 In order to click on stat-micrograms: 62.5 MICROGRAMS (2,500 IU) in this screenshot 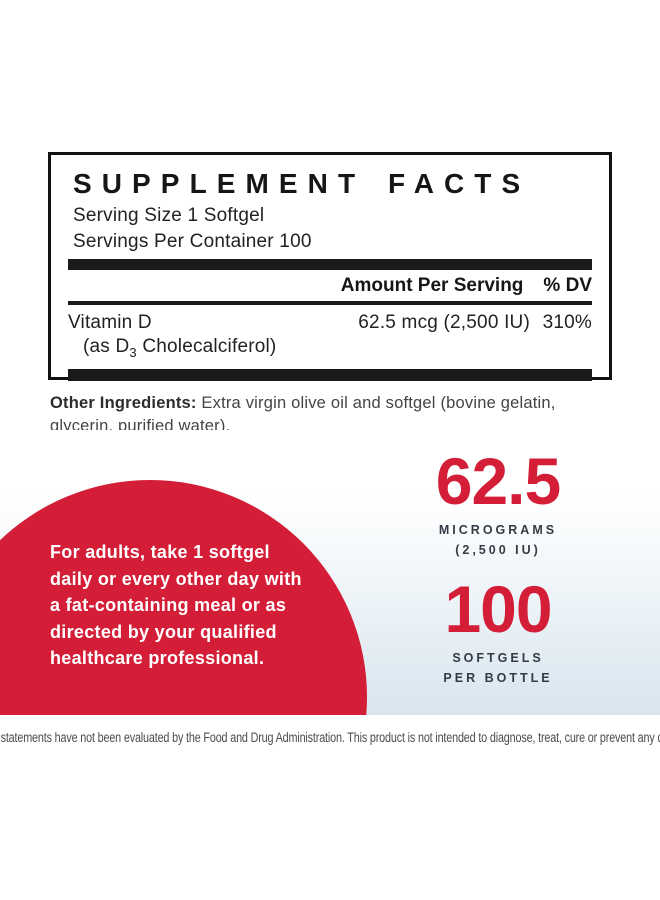, I will do `click(498, 504)`.